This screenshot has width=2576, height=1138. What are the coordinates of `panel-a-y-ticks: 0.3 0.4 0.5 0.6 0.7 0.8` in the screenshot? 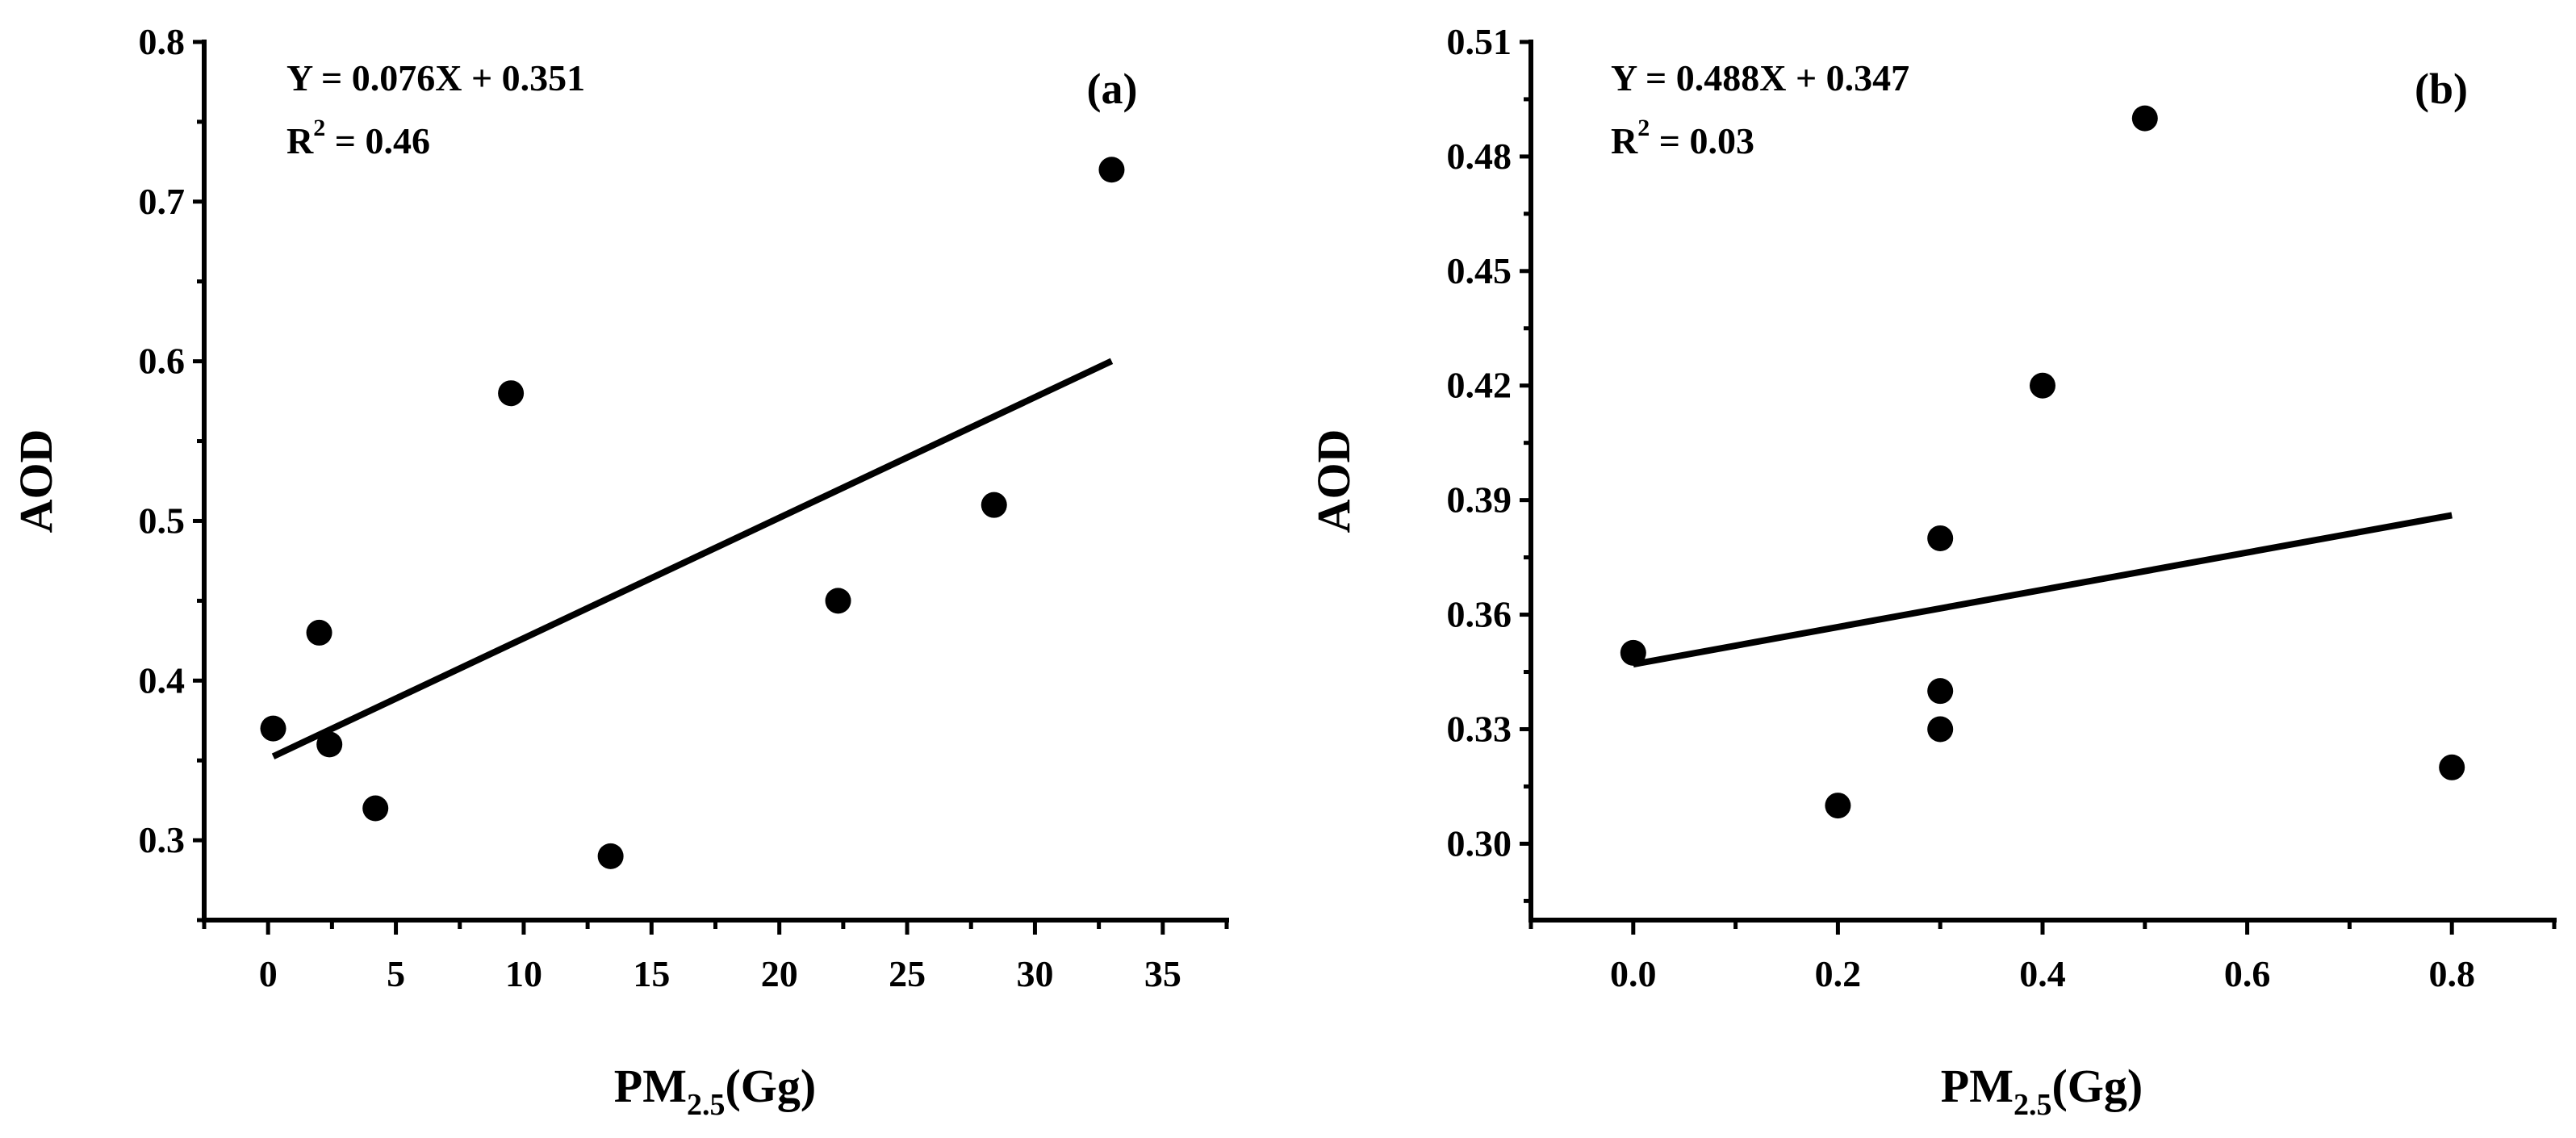 It's located at (171, 472).